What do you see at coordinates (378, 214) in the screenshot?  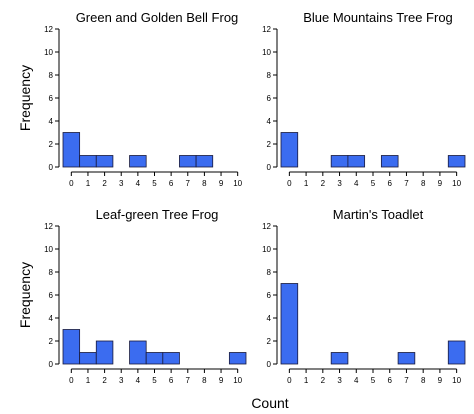 I see `chart-title: Martin's Toadlet` at bounding box center [378, 214].